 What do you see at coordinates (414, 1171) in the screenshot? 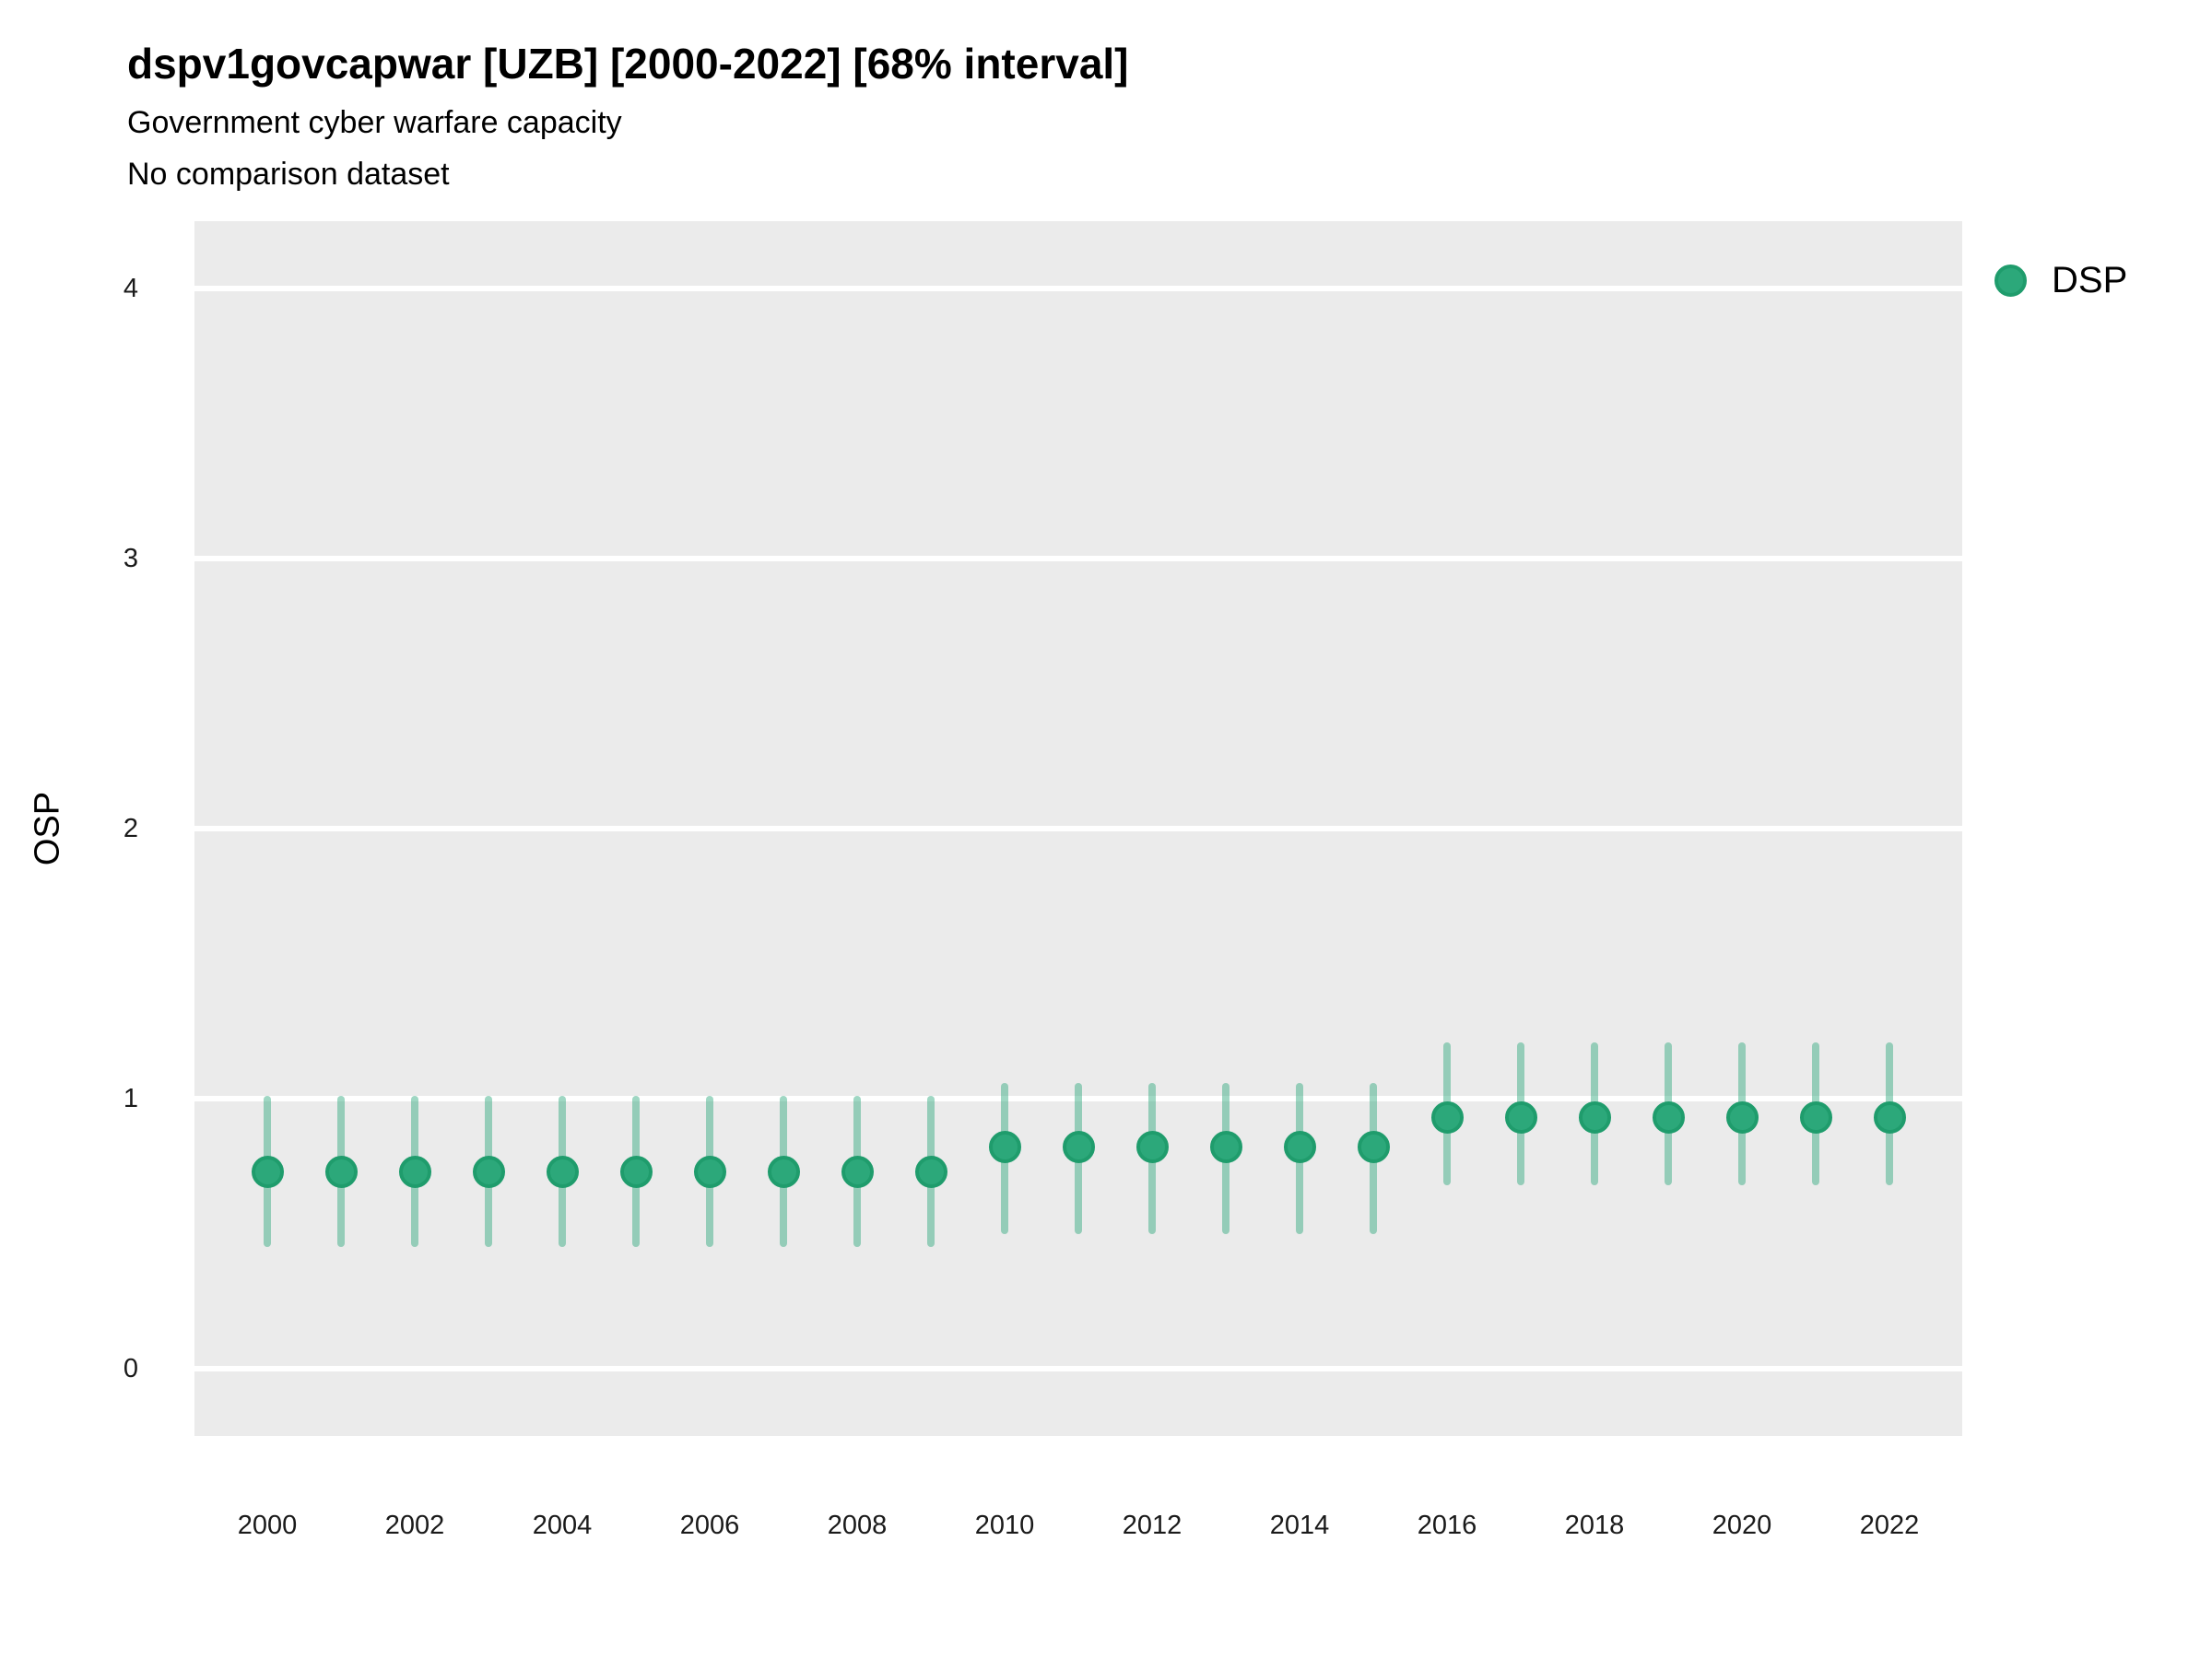
I see `data-point-2002` at bounding box center [414, 1171].